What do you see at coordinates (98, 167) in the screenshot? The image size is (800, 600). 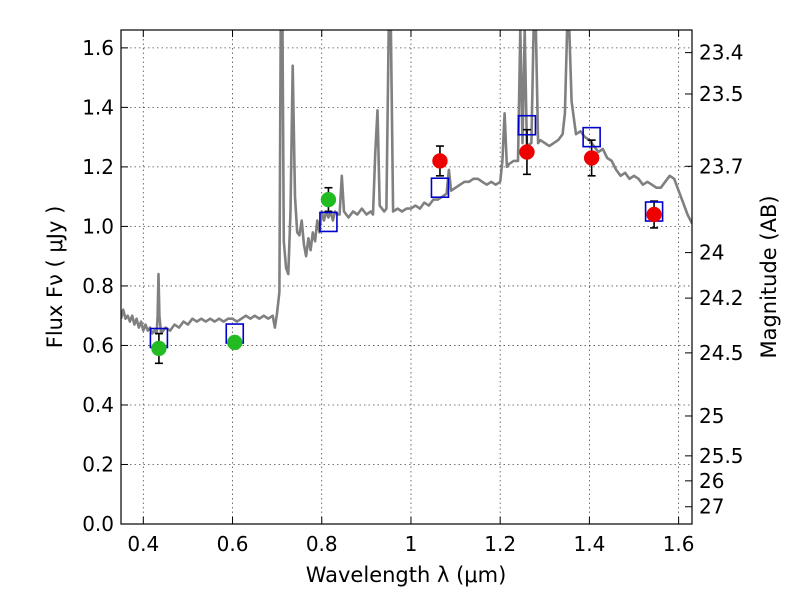 I see `y-tick-label: 1.2` at bounding box center [98, 167].